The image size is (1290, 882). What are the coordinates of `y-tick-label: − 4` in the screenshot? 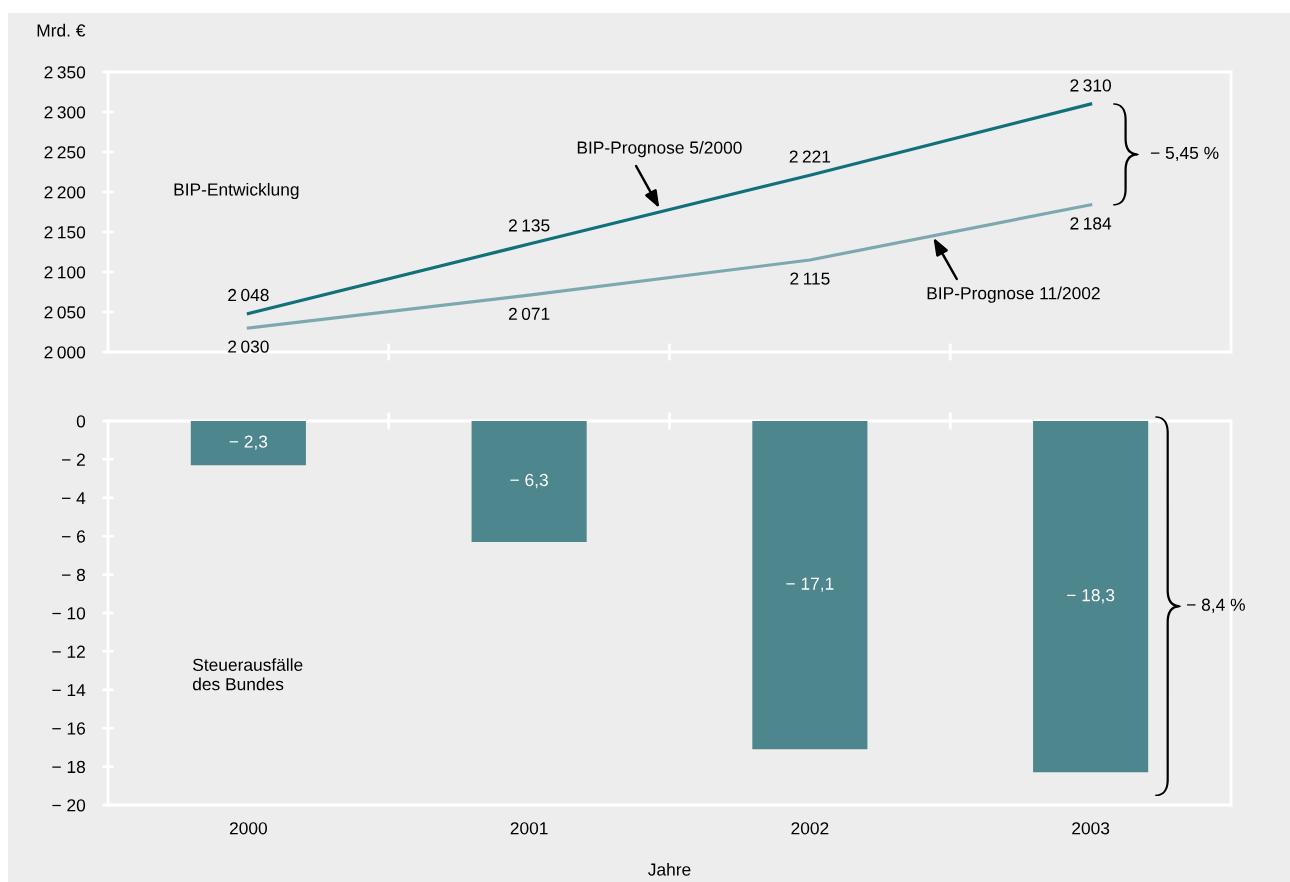 It's located at (74, 498).